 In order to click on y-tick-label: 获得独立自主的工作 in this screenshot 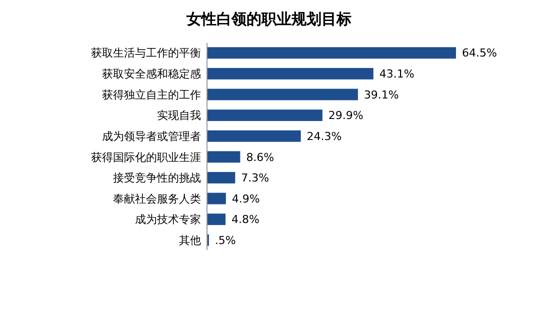, I will do `click(151, 95)`.